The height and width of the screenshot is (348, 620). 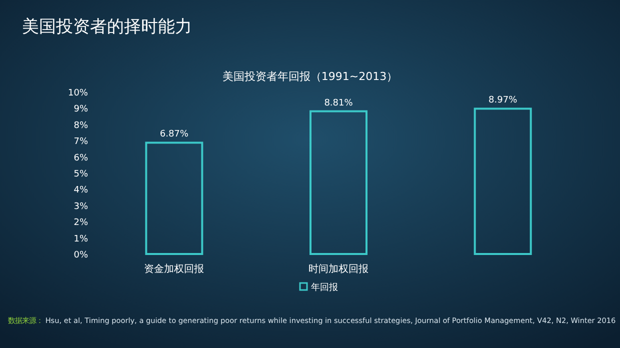 I want to click on data-label: 8.97%, so click(x=503, y=101).